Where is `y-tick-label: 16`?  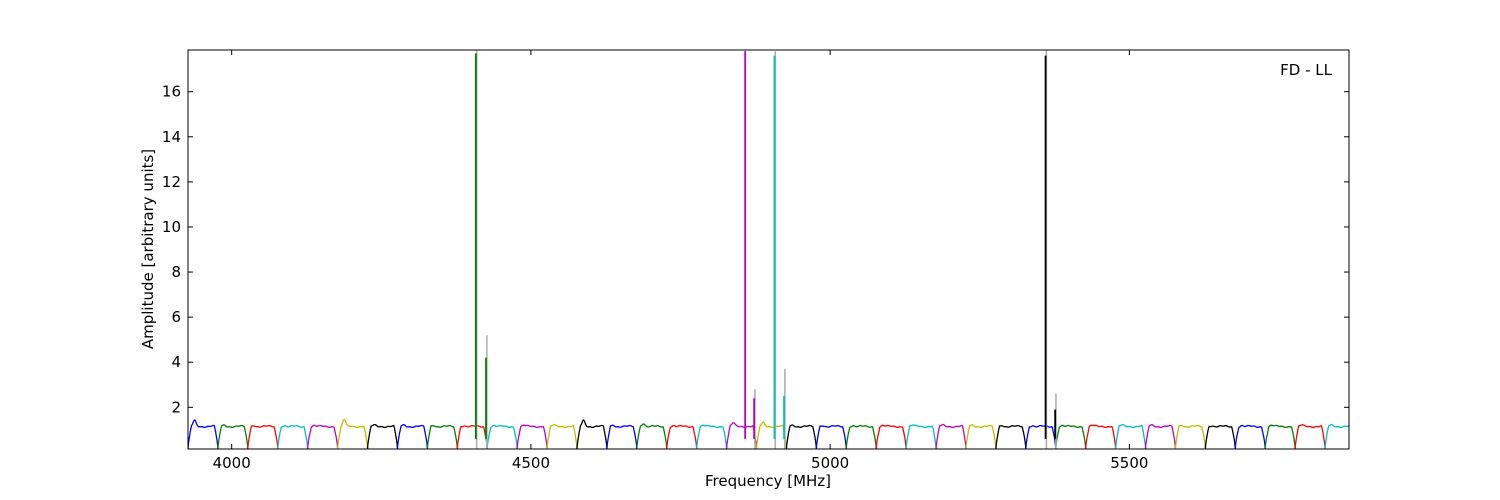
y-tick-label: 16 is located at coordinates (171, 92).